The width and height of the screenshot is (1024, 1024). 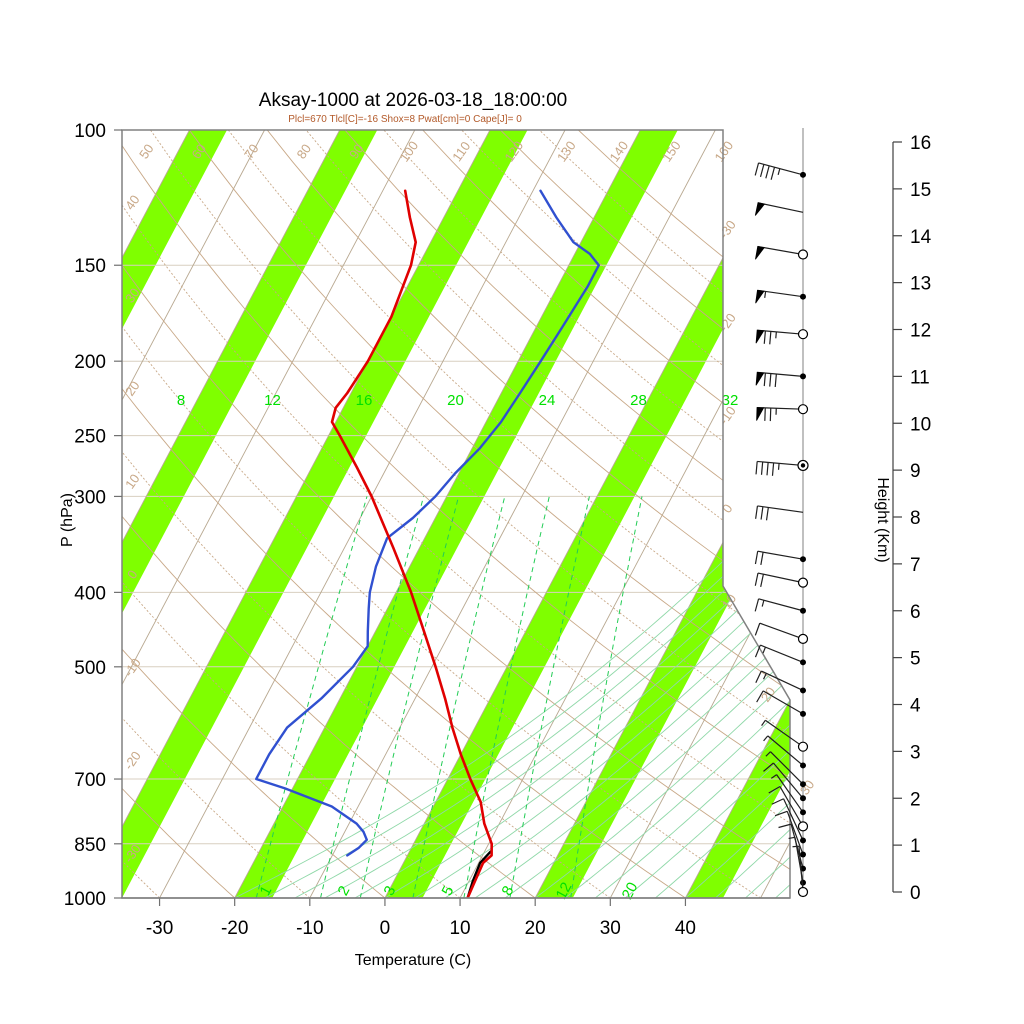 What do you see at coordinates (564, 891) in the screenshot?
I see `mixing-ratio-label: 12` at bounding box center [564, 891].